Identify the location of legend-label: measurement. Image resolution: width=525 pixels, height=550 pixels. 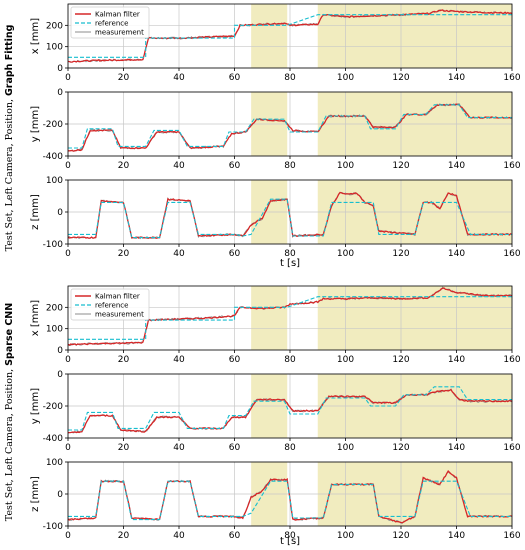
(119, 33).